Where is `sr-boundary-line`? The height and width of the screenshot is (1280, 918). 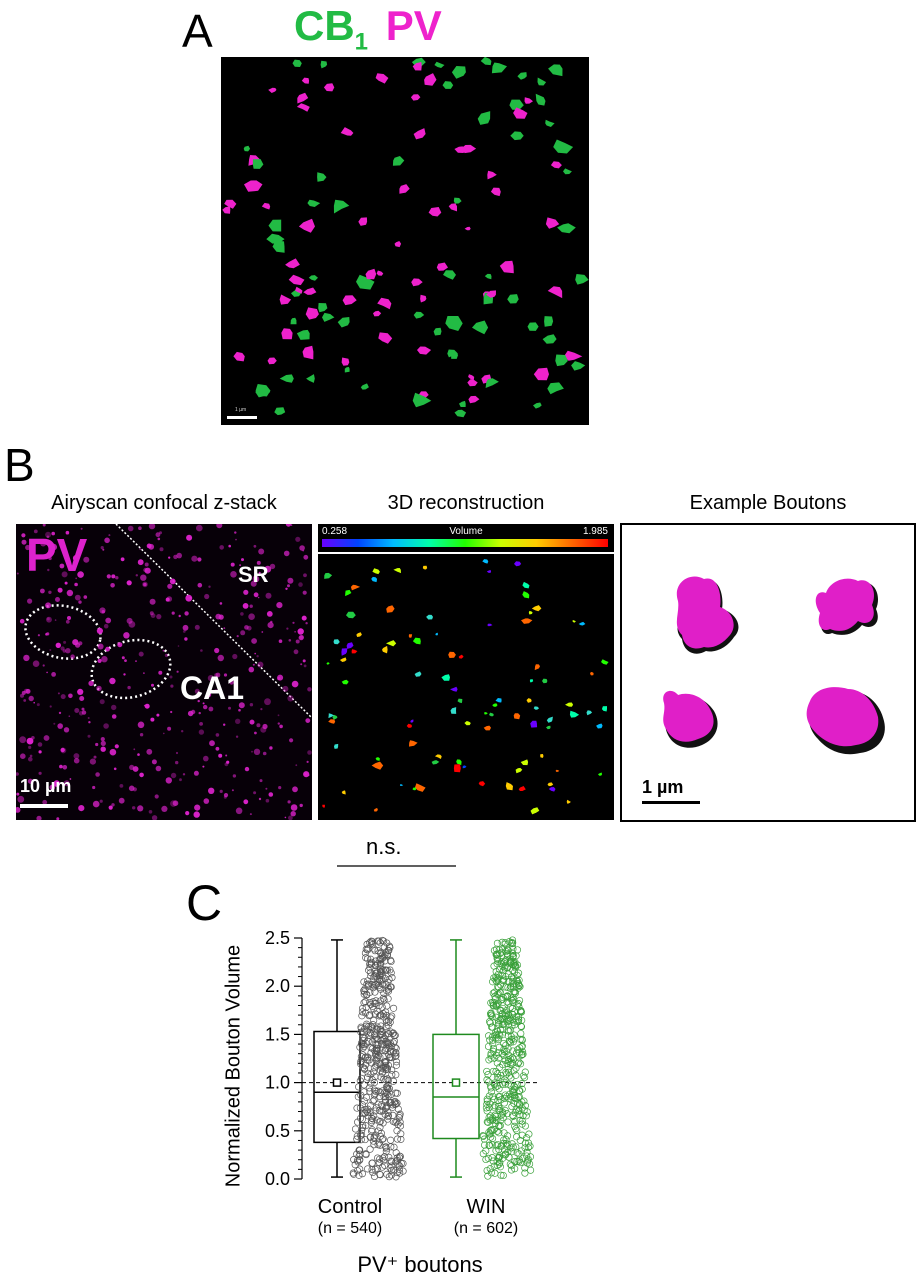
sr-boundary-line is located at coordinates (213, 621).